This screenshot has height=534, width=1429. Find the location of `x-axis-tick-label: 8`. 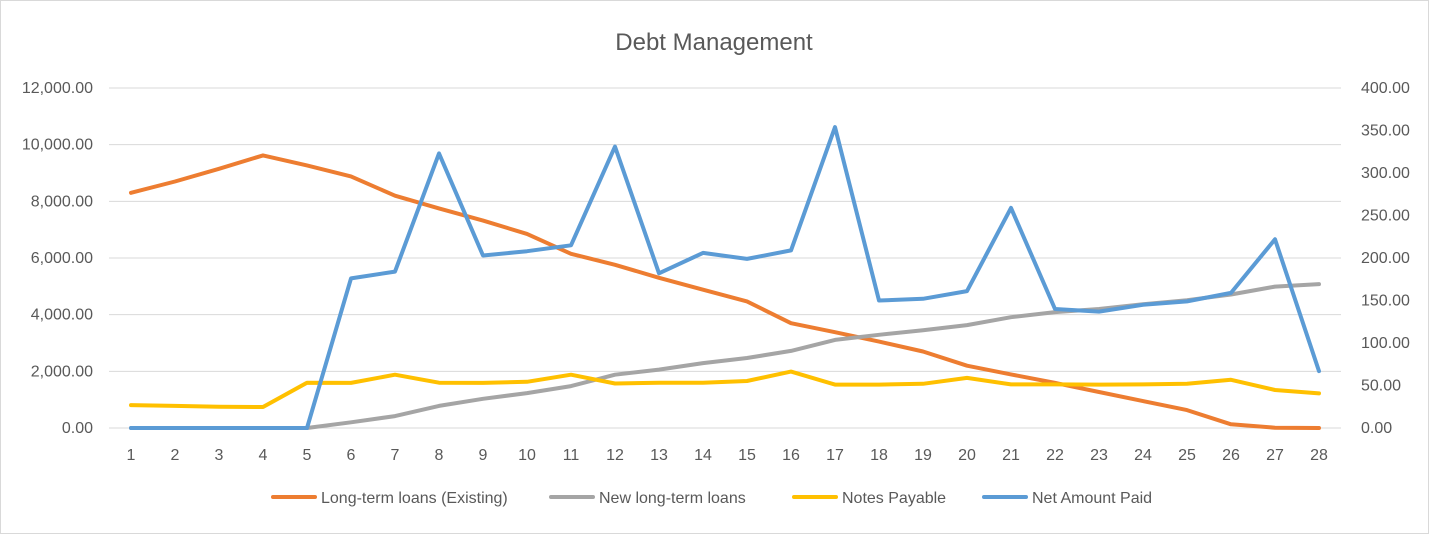

x-axis-tick-label: 8 is located at coordinates (439, 455).